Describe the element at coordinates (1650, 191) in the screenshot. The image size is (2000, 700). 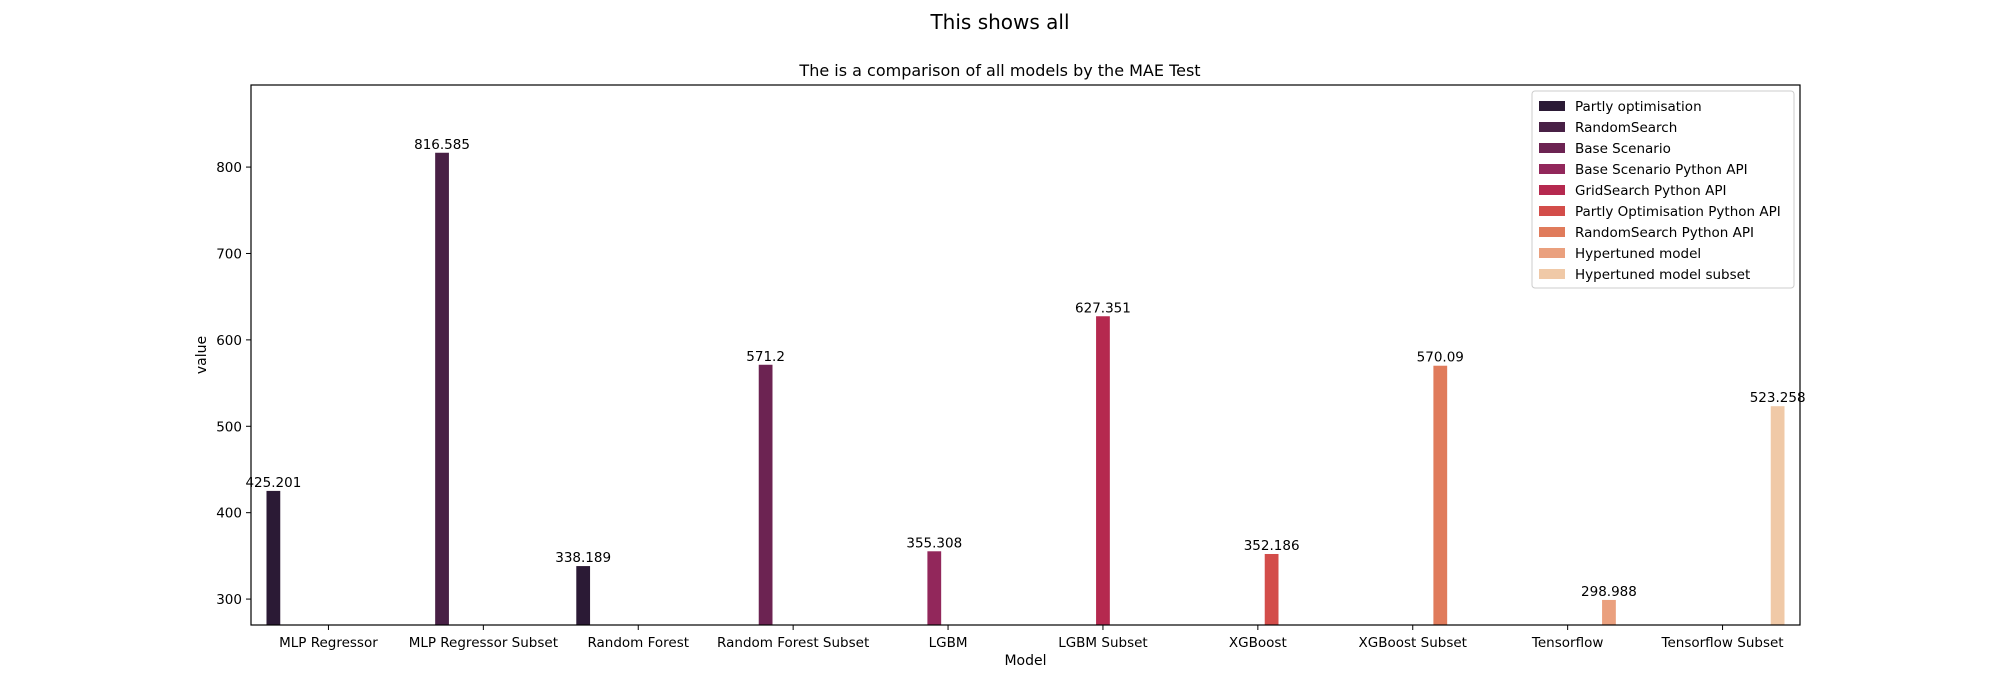
I see `legend-entry-label: GridSearch Python API` at that location.